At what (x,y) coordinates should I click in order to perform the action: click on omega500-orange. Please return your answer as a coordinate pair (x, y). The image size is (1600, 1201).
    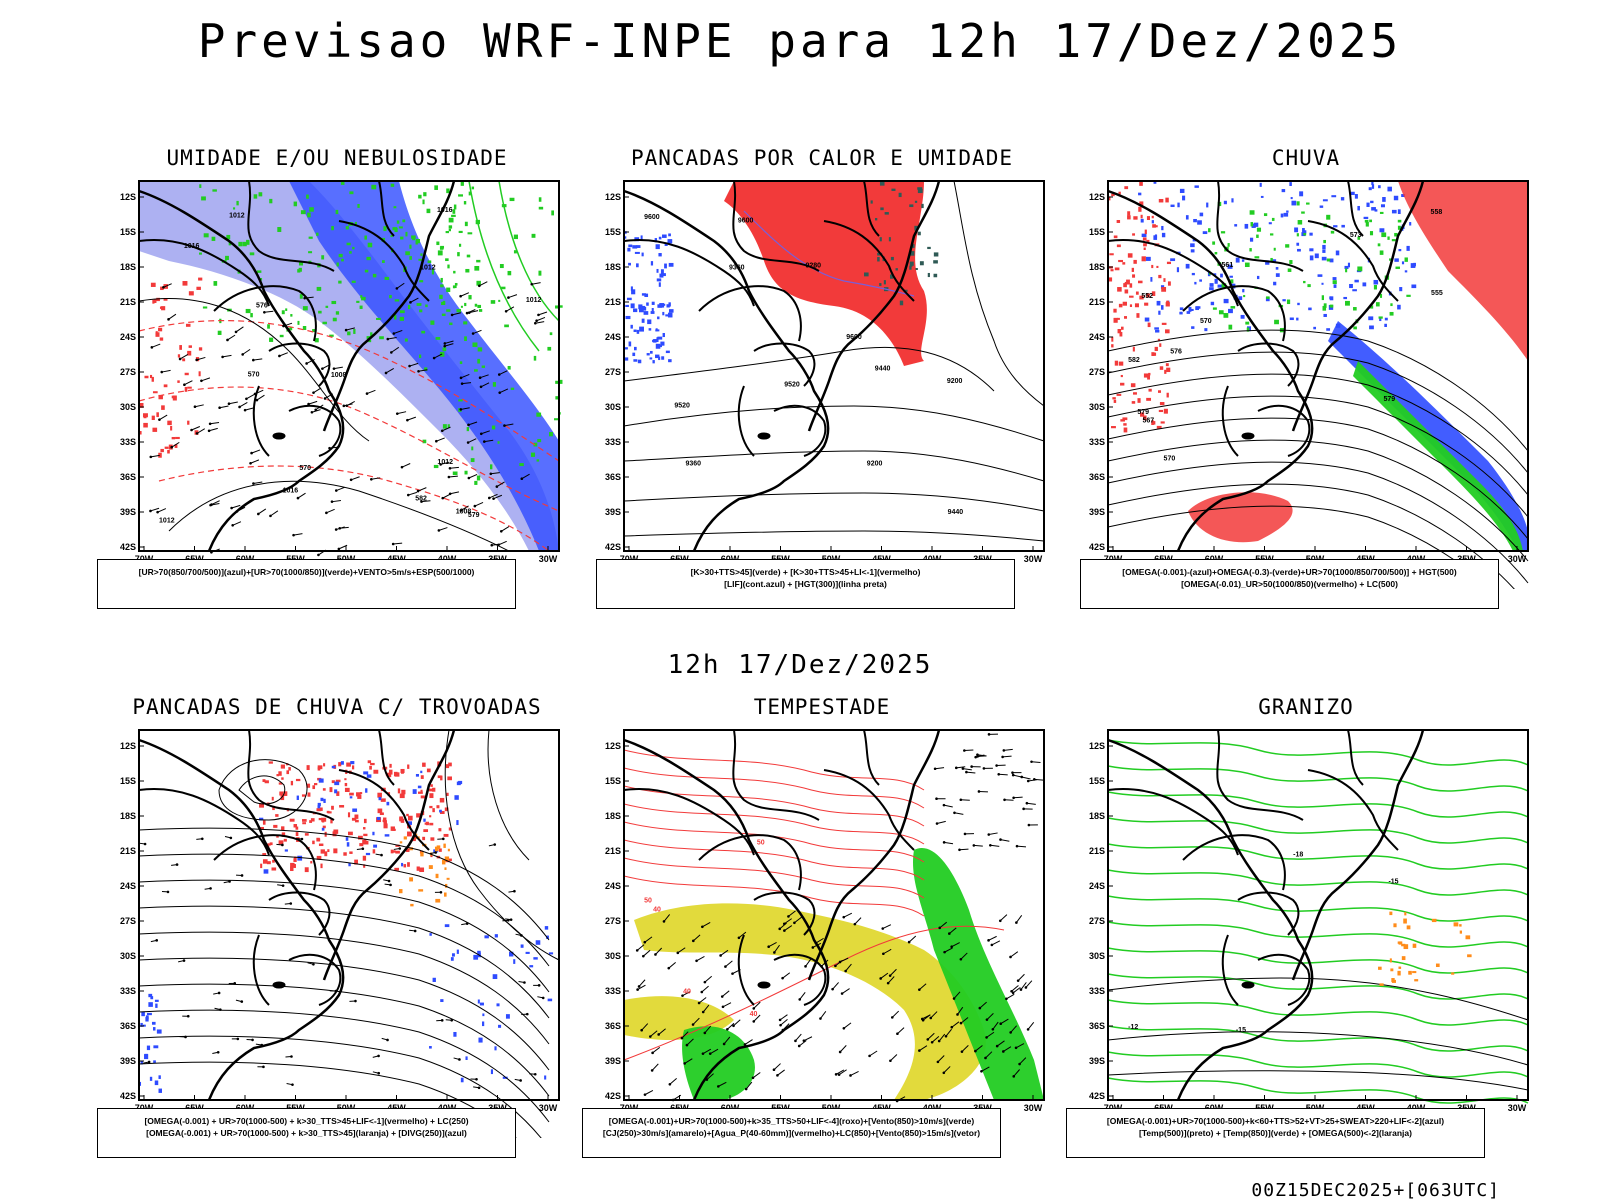
    Looking at the image, I should click on (1406, 946).